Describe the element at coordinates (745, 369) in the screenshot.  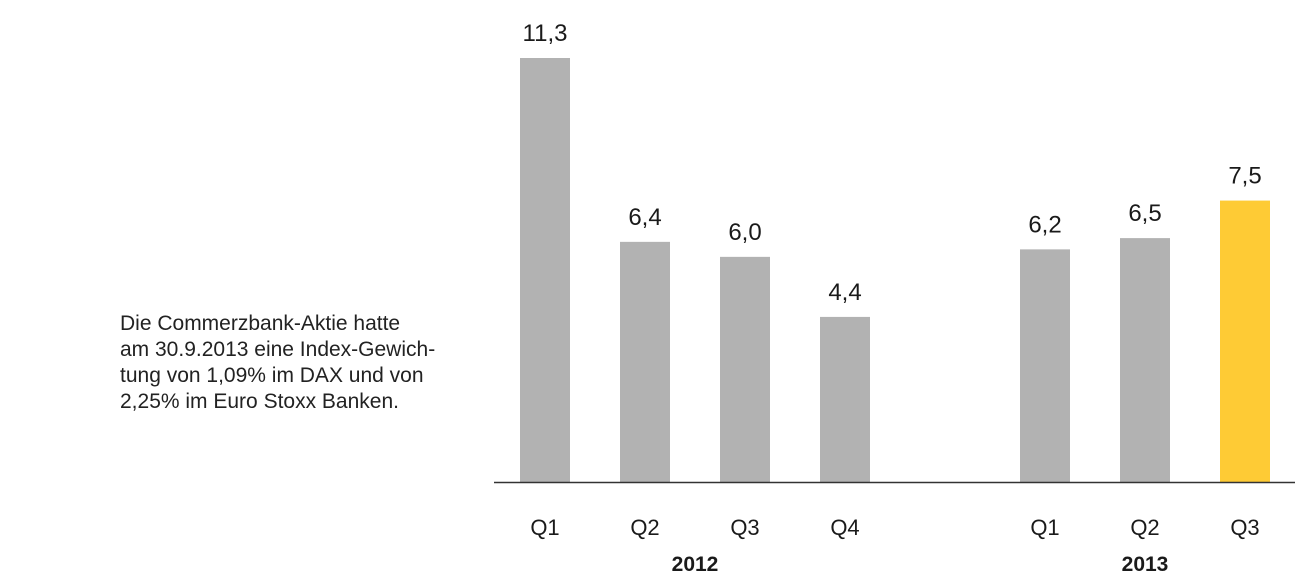
I see `bar-2012-q3` at that location.